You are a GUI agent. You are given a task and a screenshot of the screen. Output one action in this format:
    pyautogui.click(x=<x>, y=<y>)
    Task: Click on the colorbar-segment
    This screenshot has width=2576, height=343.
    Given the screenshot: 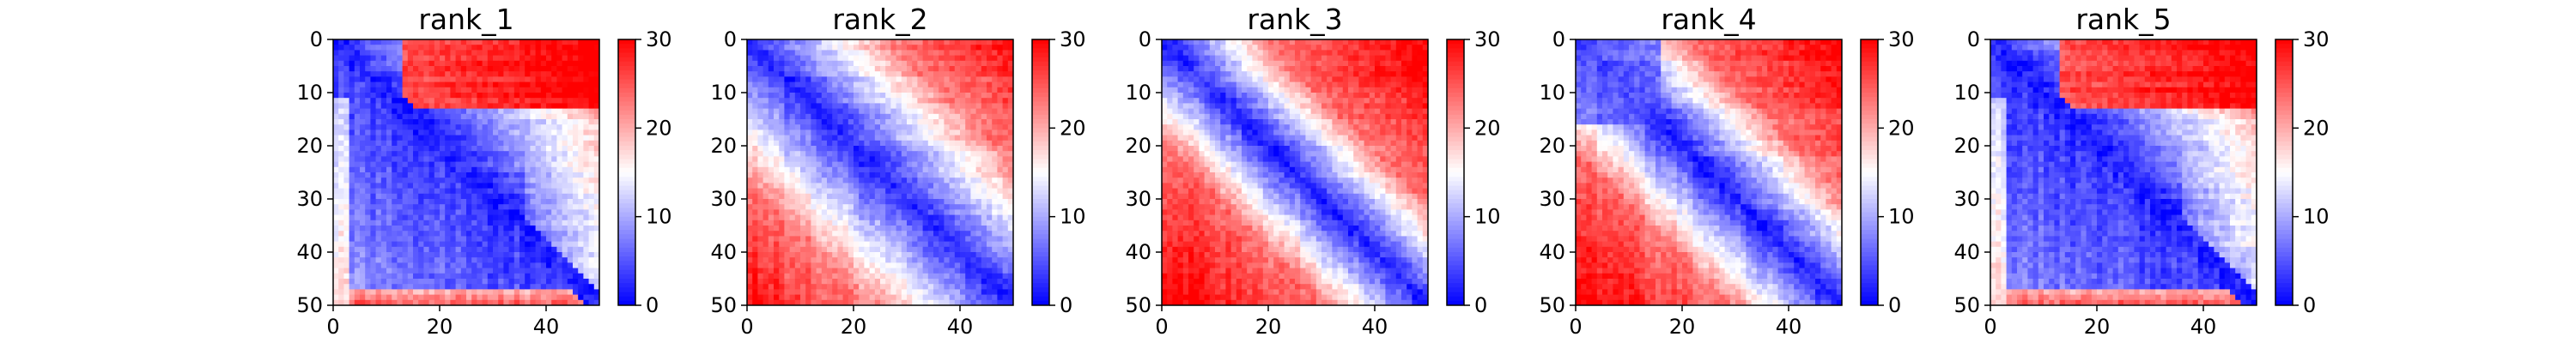 What is the action you would take?
    pyautogui.click(x=627, y=117)
    